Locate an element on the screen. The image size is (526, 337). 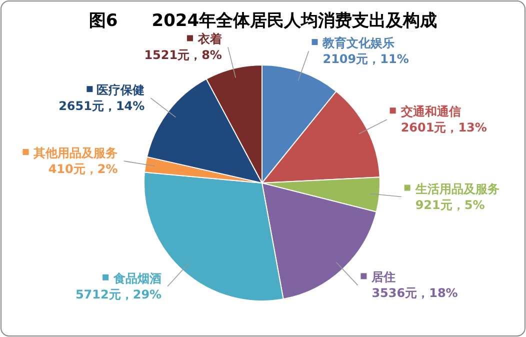
legend-label: 居住 is located at coordinates (383, 277).